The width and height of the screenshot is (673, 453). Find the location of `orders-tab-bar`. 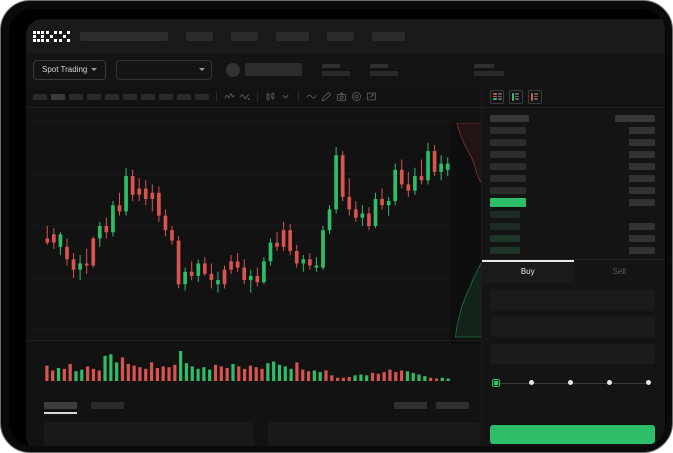

orders-tab-bar is located at coordinates (253, 405).